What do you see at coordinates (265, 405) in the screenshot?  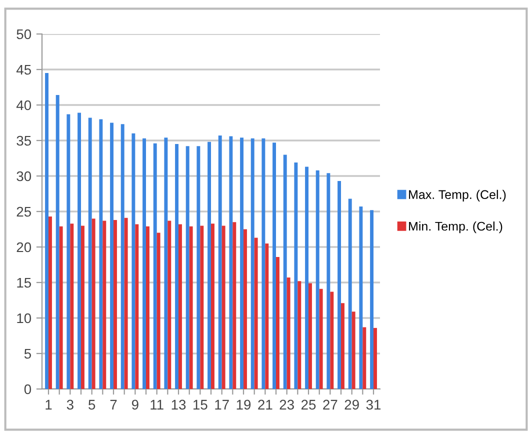 I see `x-tick-label: 21` at bounding box center [265, 405].